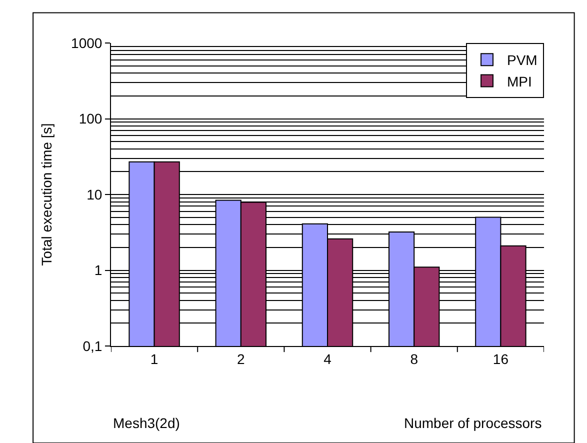  What do you see at coordinates (146, 423) in the screenshot?
I see `text: Mesh3(2d)` at bounding box center [146, 423].